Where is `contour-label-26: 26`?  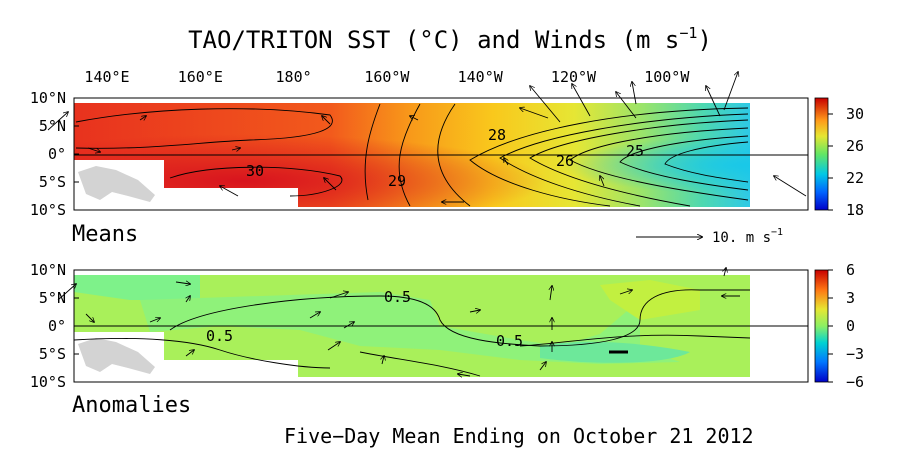
contour-label-26: 26 is located at coordinates (565, 161).